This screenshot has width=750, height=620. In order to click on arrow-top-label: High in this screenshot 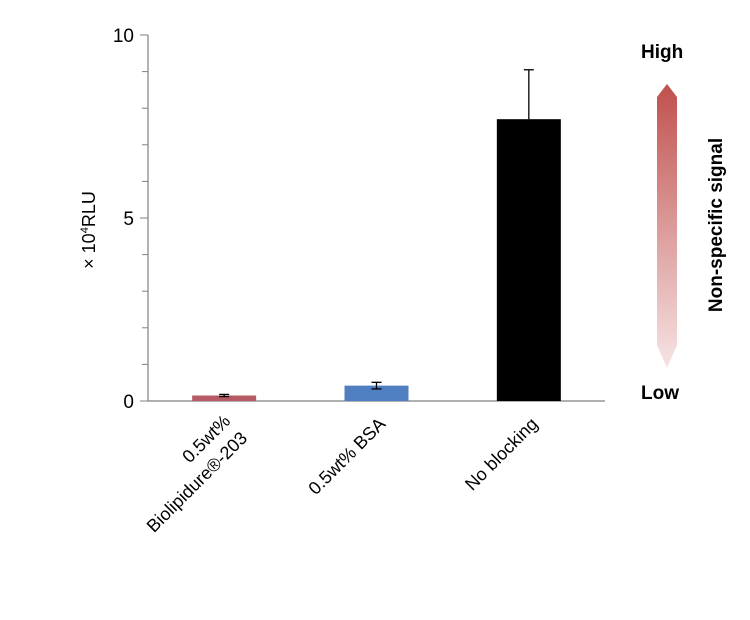, I will do `click(662, 52)`.